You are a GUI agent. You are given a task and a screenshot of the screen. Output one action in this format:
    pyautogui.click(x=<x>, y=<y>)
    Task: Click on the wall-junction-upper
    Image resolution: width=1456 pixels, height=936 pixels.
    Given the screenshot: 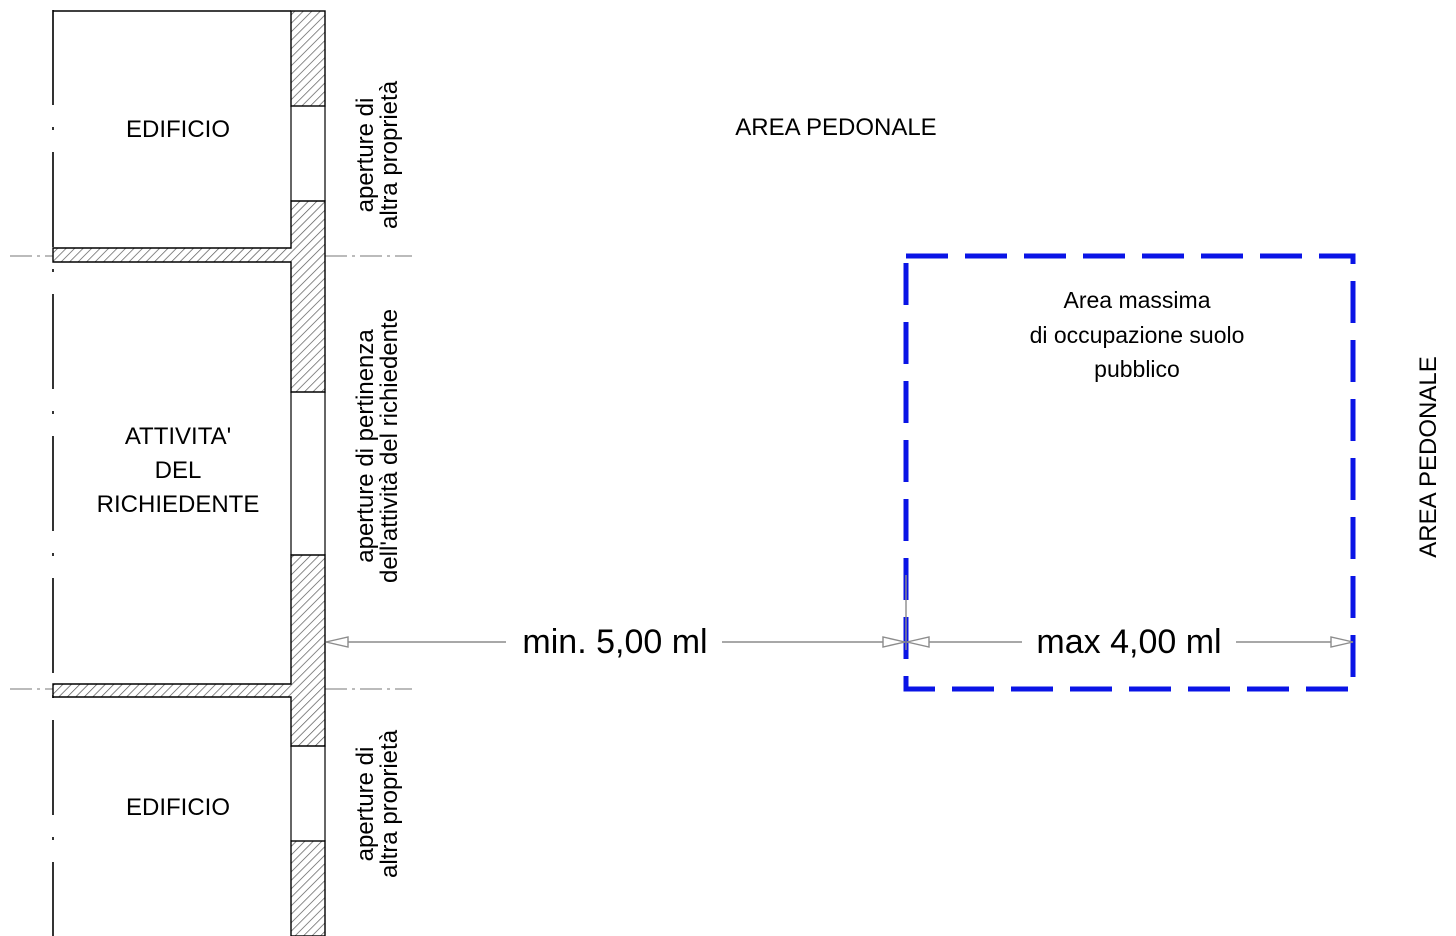 What is the action you would take?
    pyautogui.click(x=189, y=296)
    